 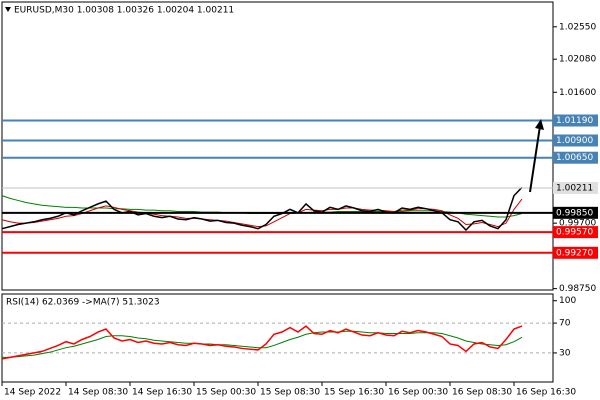 What do you see at coordinates (98, 393) in the screenshot?
I see `x-tick-label: 14 Sep 08:30` at bounding box center [98, 393].